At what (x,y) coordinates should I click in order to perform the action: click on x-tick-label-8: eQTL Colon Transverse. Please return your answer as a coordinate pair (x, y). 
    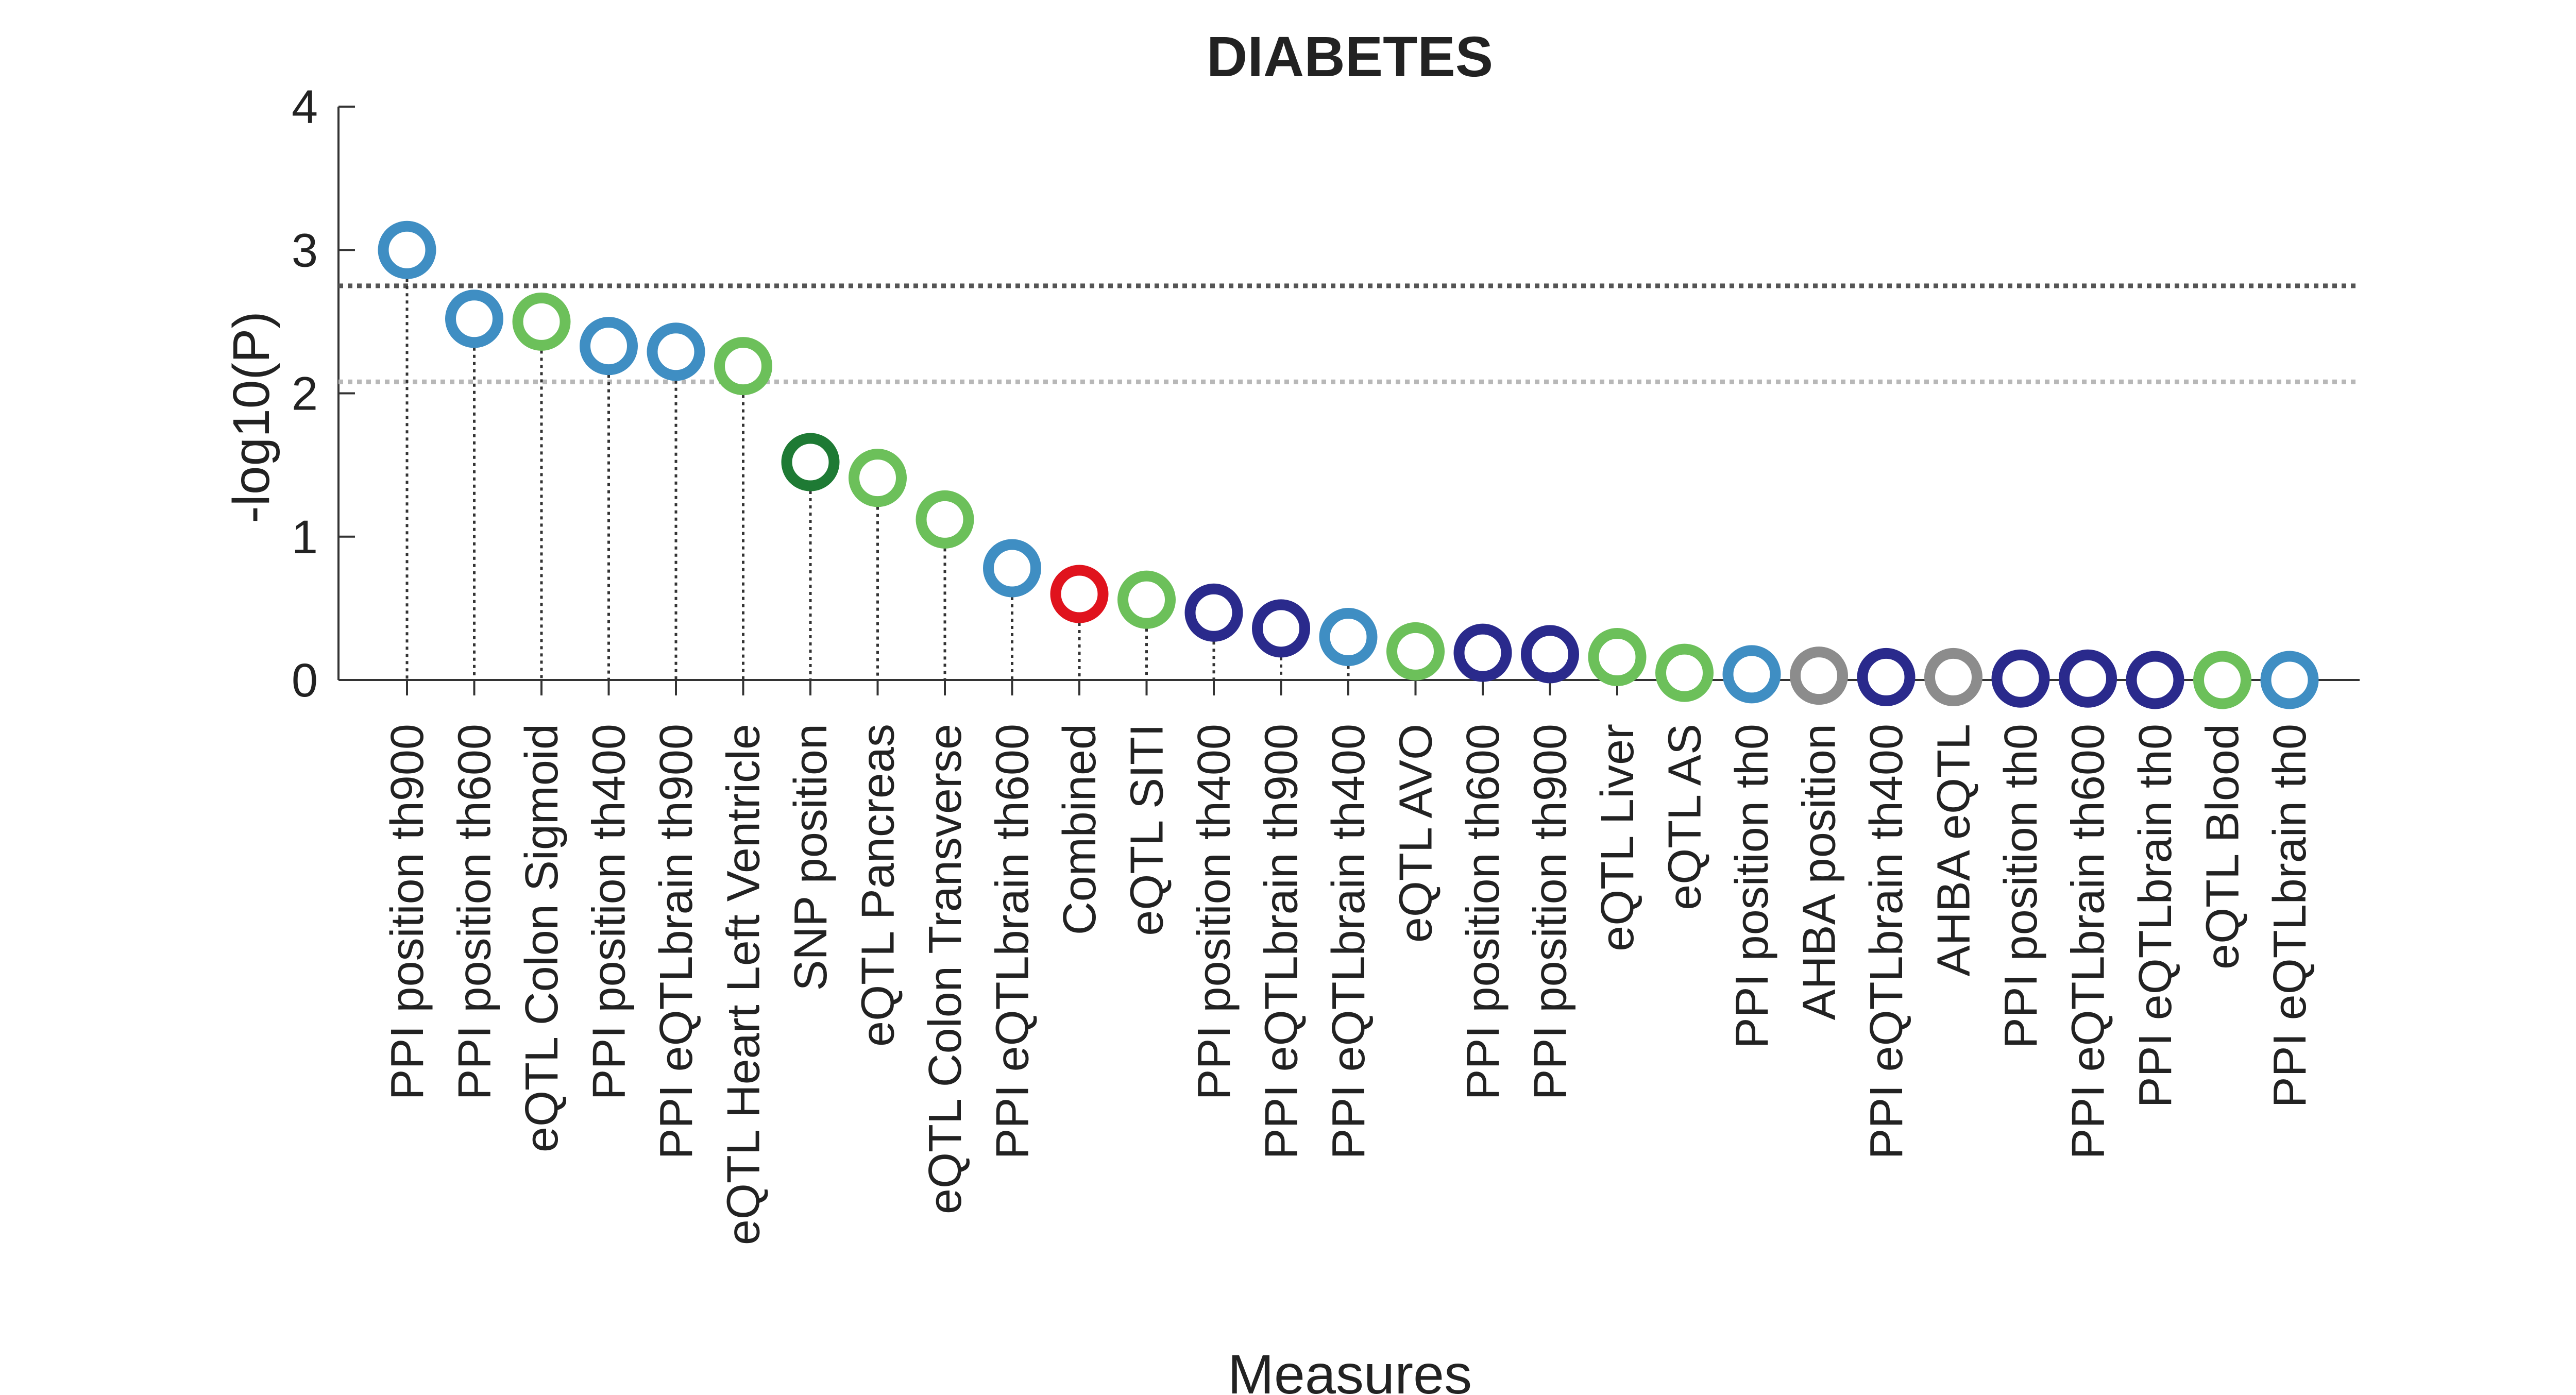
    Looking at the image, I should click on (946, 969).